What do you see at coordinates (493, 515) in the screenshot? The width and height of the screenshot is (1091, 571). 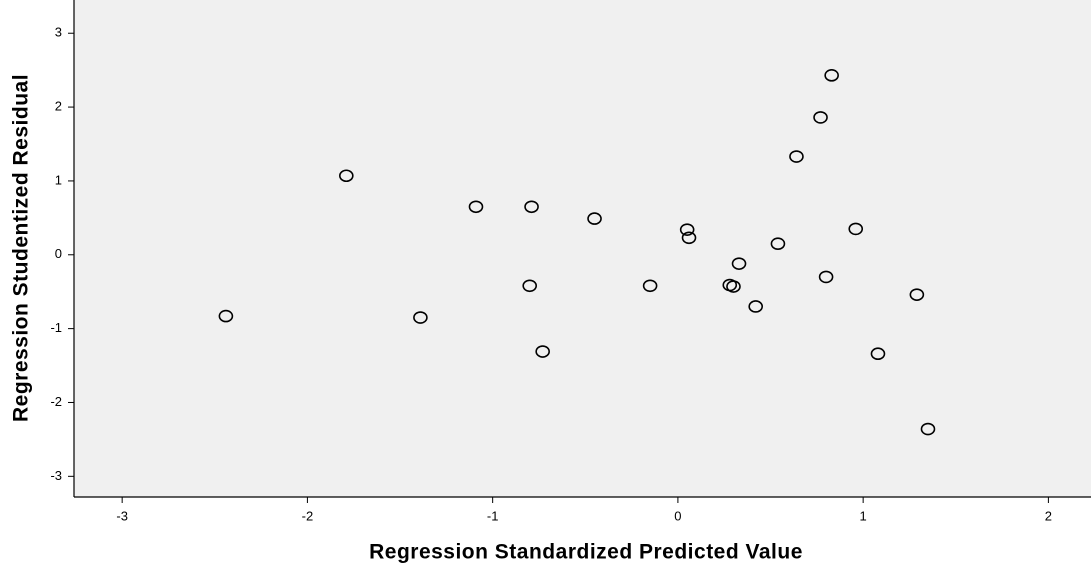 I see `x-tick-label: -1` at bounding box center [493, 515].